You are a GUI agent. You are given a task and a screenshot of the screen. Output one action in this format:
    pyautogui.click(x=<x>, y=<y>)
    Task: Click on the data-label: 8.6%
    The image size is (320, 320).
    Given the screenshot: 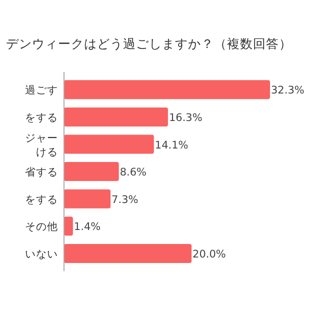 What is the action you would take?
    pyautogui.click(x=133, y=172)
    